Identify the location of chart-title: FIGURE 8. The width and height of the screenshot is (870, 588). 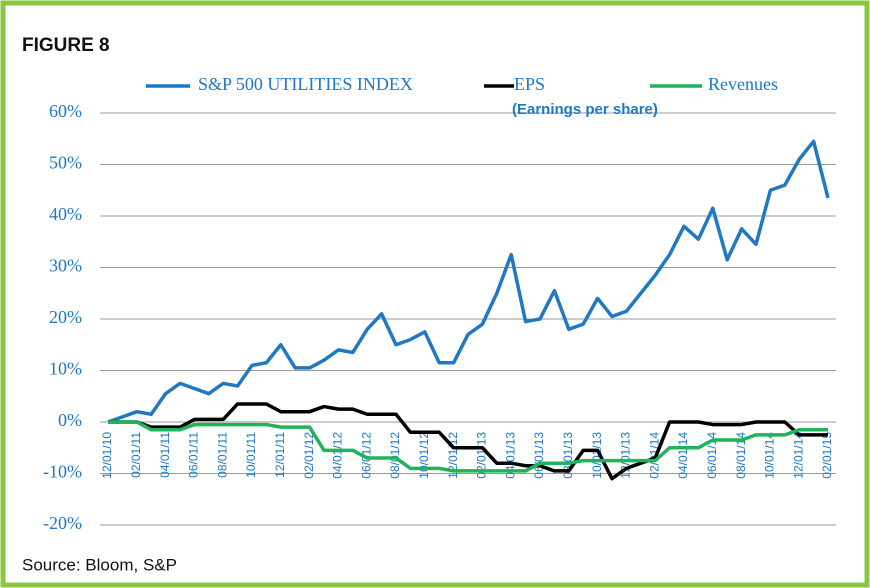
(66, 45).